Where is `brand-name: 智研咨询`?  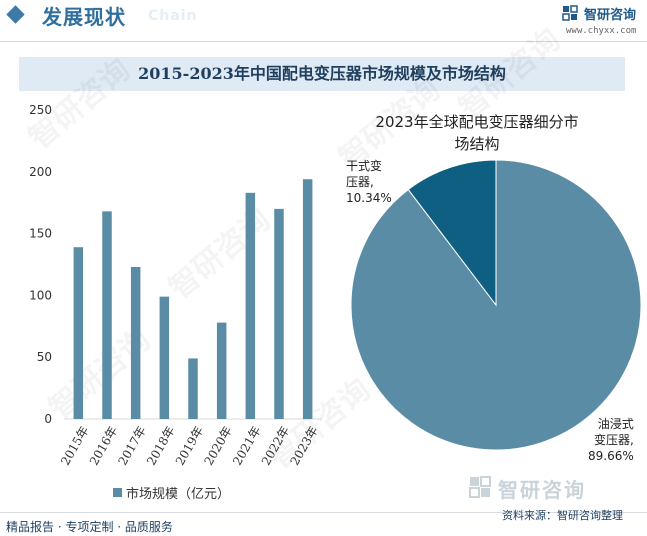 brand-name: 智研咨询 is located at coordinates (610, 15).